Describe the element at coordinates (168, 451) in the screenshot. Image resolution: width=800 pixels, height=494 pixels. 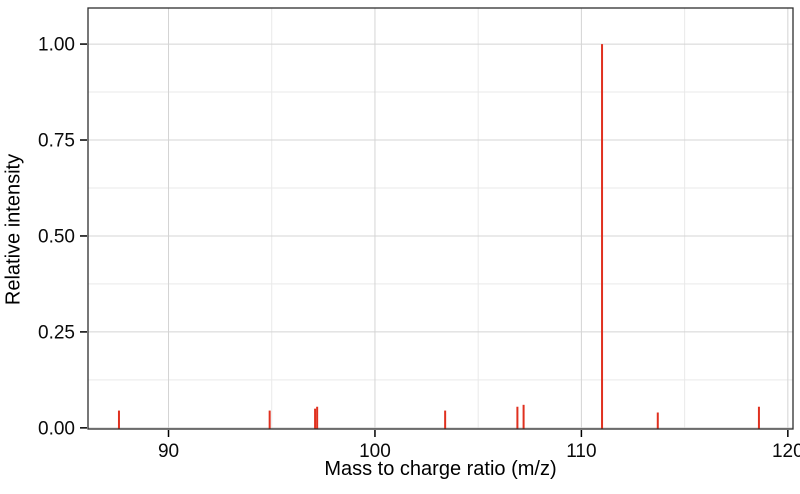
I see `x-tick-label: 90` at that location.